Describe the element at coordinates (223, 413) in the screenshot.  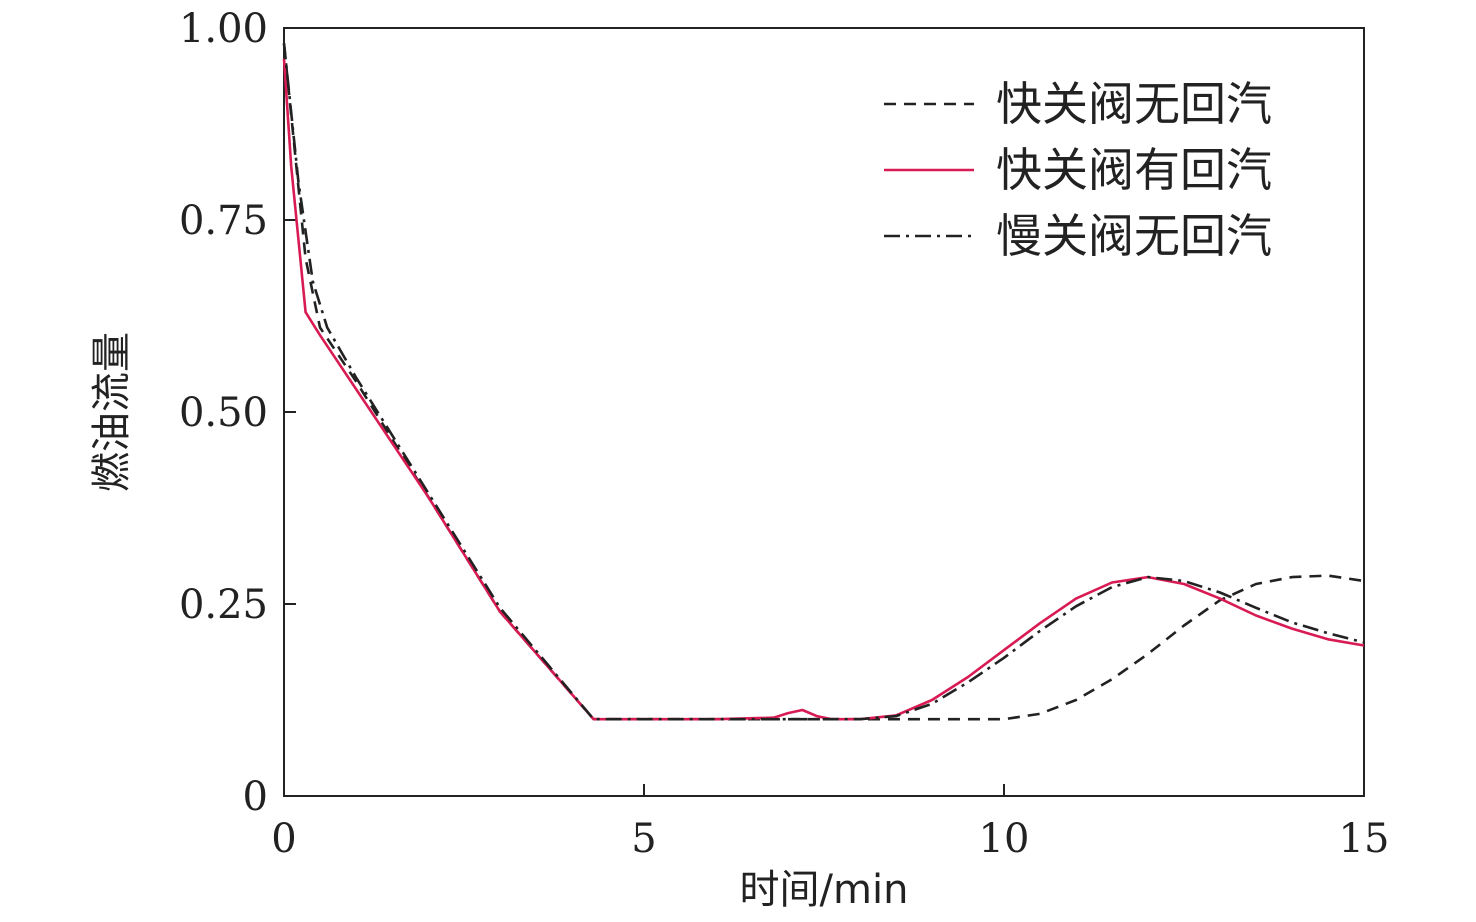
I see `y-tick-label: 0.50` at that location.